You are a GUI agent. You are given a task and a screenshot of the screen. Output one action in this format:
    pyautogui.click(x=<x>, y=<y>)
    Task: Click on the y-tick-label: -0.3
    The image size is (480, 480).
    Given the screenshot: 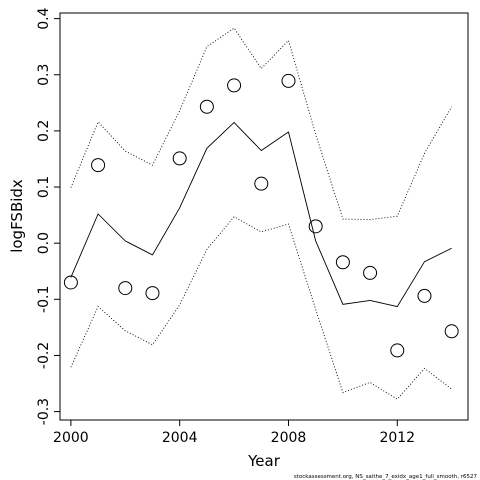 What is the action you would take?
    pyautogui.click(x=44, y=411)
    